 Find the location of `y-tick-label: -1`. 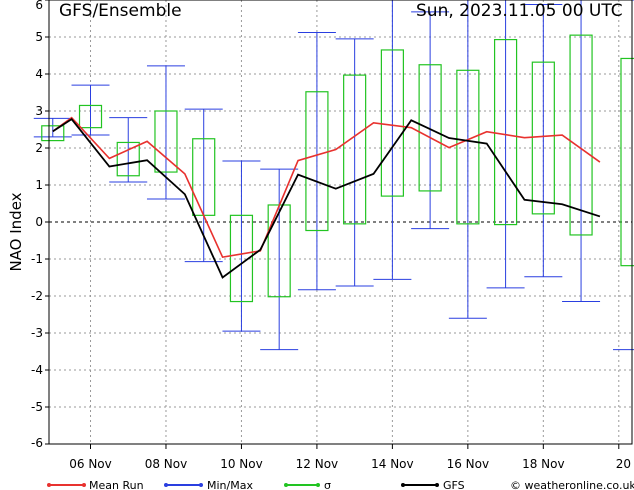

y-tick-label: -1 is located at coordinates (37, 259).